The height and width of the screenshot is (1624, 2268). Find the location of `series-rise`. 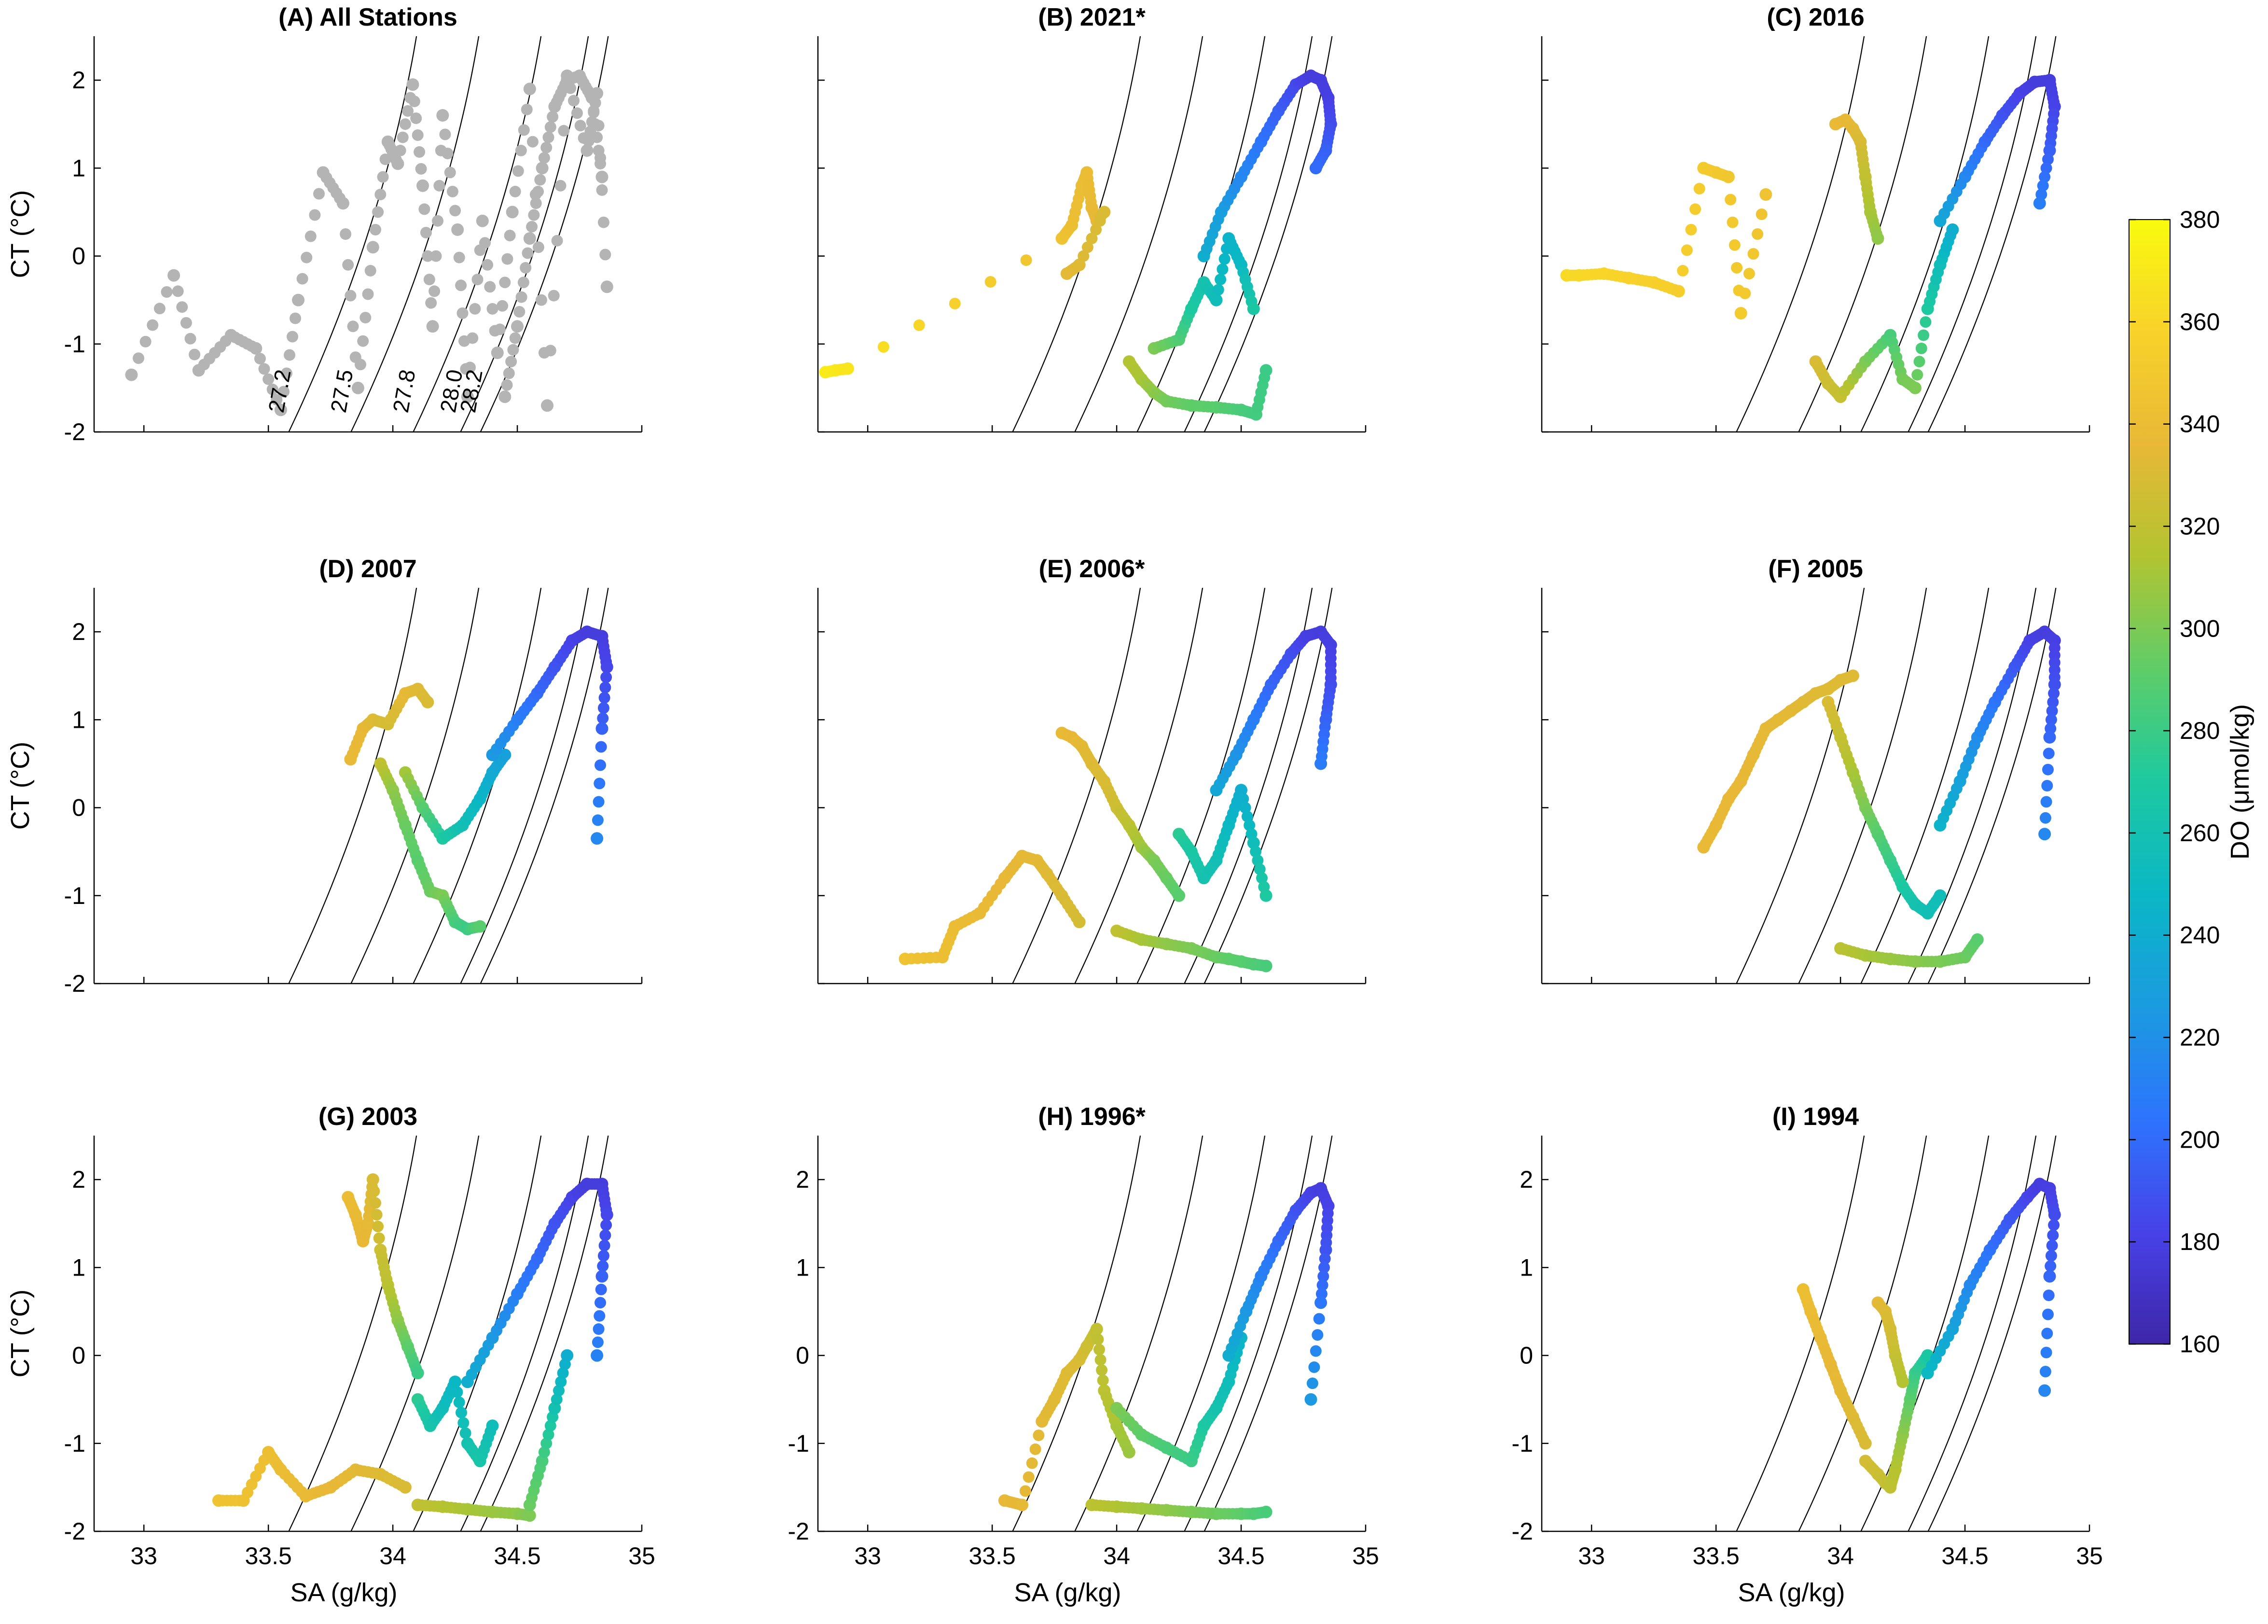

series-rise is located at coordinates (548, 1431).